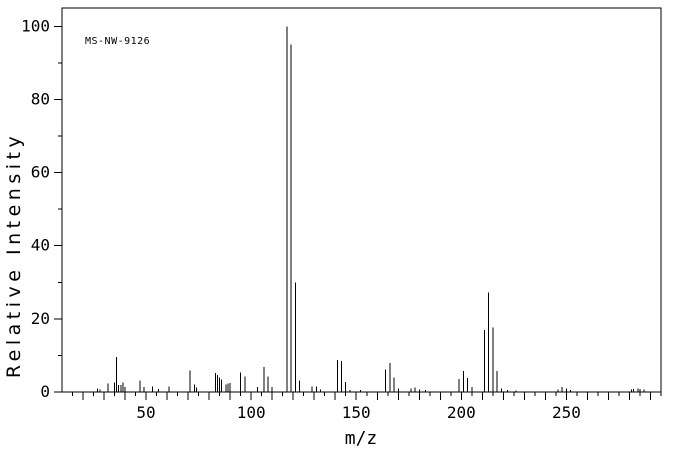 The image size is (676, 455). Describe the element at coordinates (117, 41) in the screenshot. I see `spectrum-id-label: MS-NW-9126` at that location.